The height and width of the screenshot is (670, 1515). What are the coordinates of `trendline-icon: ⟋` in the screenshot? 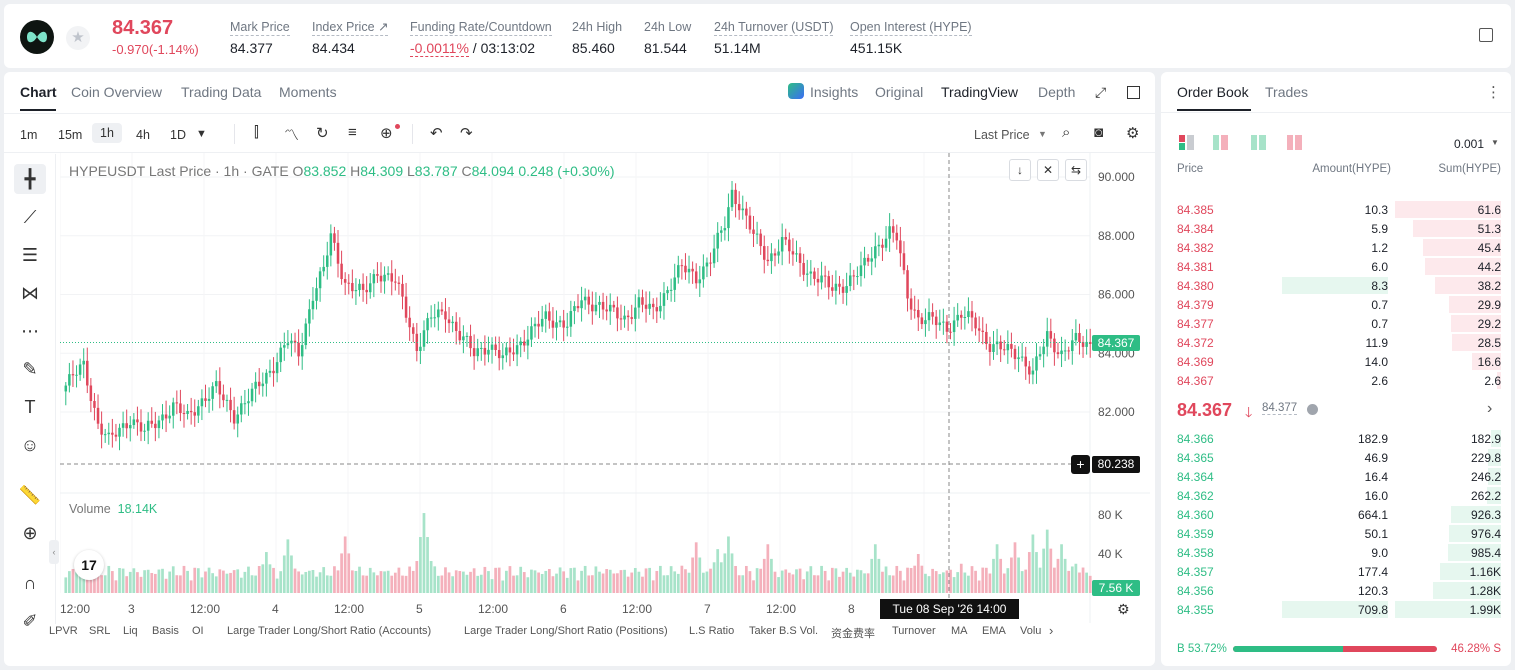 It's located at (30, 217).